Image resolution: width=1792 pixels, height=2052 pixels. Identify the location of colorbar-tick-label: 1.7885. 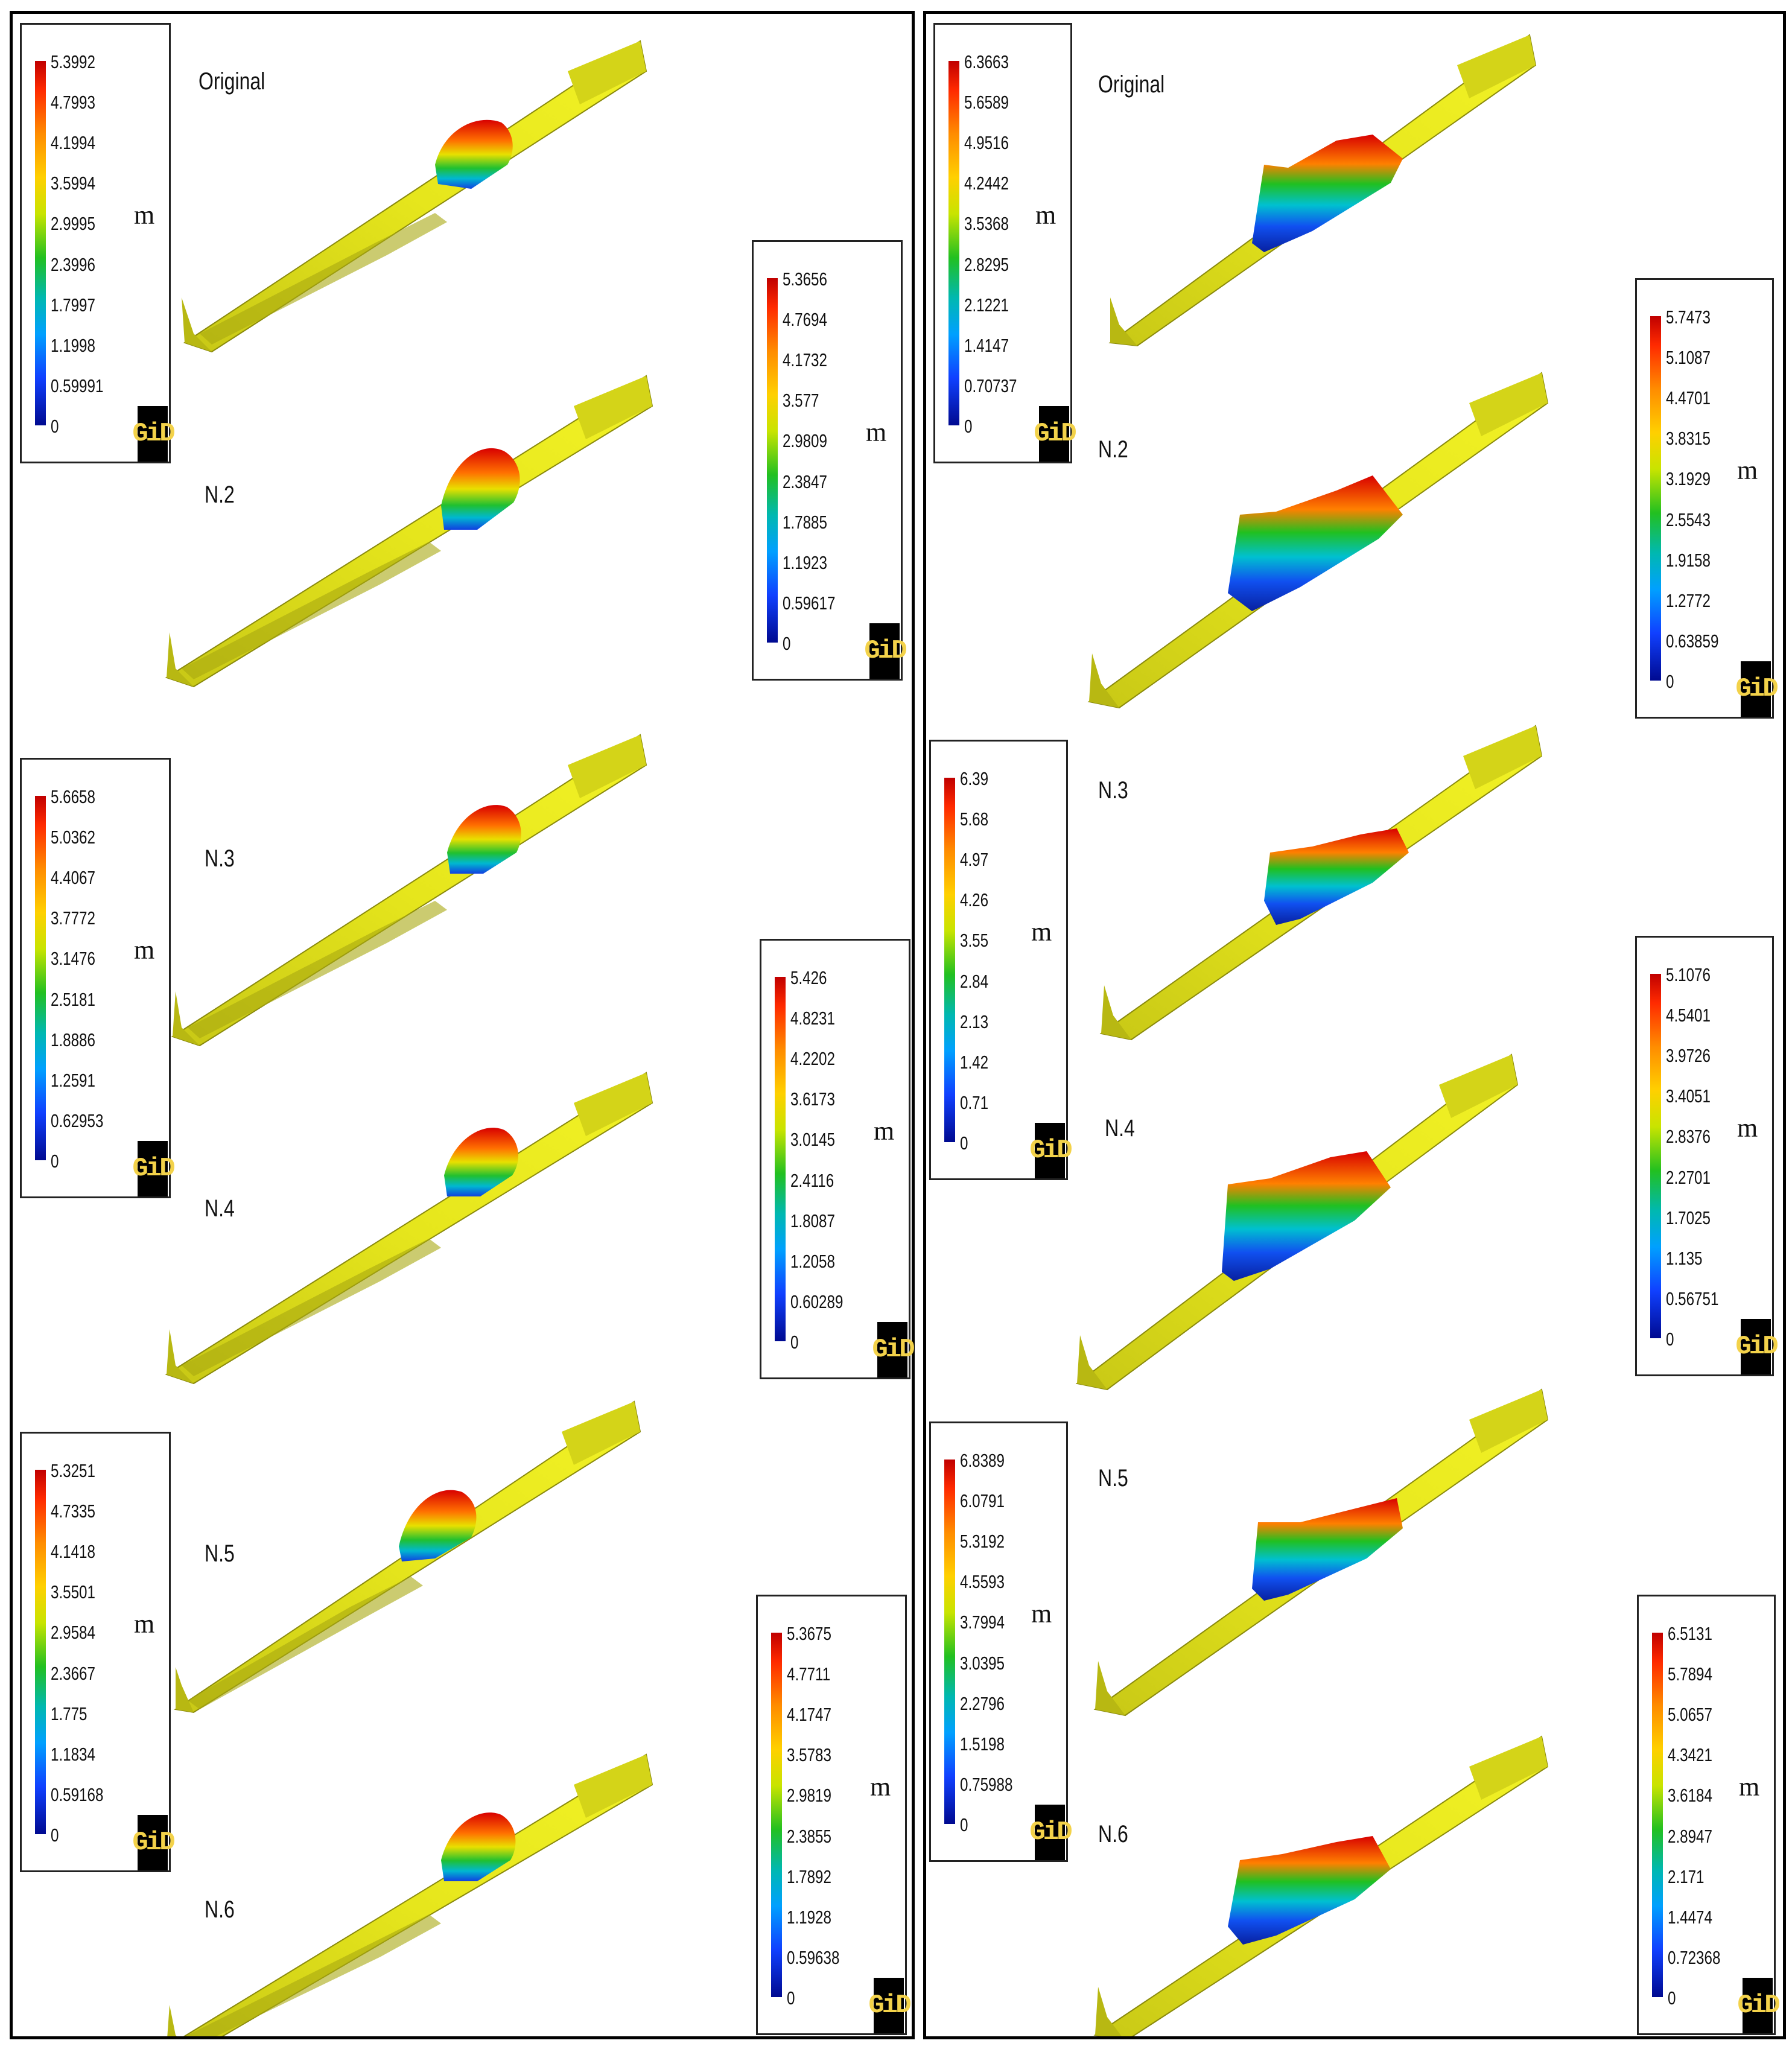
(805, 522).